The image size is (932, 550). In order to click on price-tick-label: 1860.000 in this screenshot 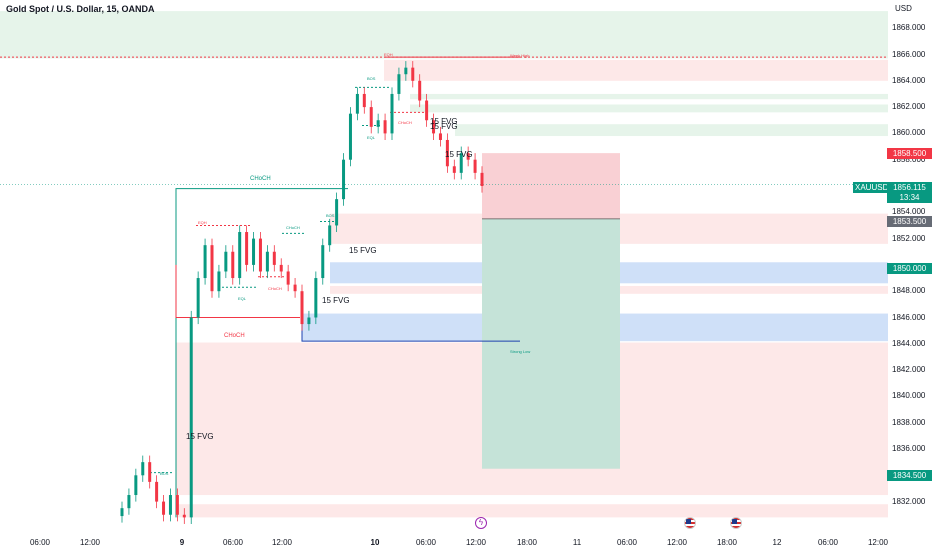, I will do `click(909, 133)`.